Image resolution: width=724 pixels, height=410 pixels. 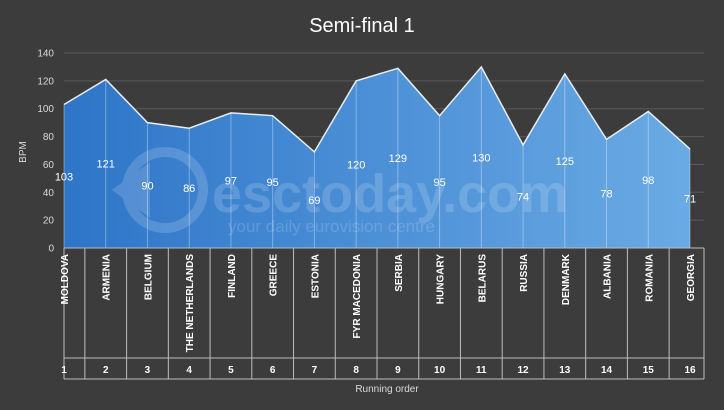 What do you see at coordinates (49, 165) in the screenshot?
I see `y-tick-label: 60` at bounding box center [49, 165].